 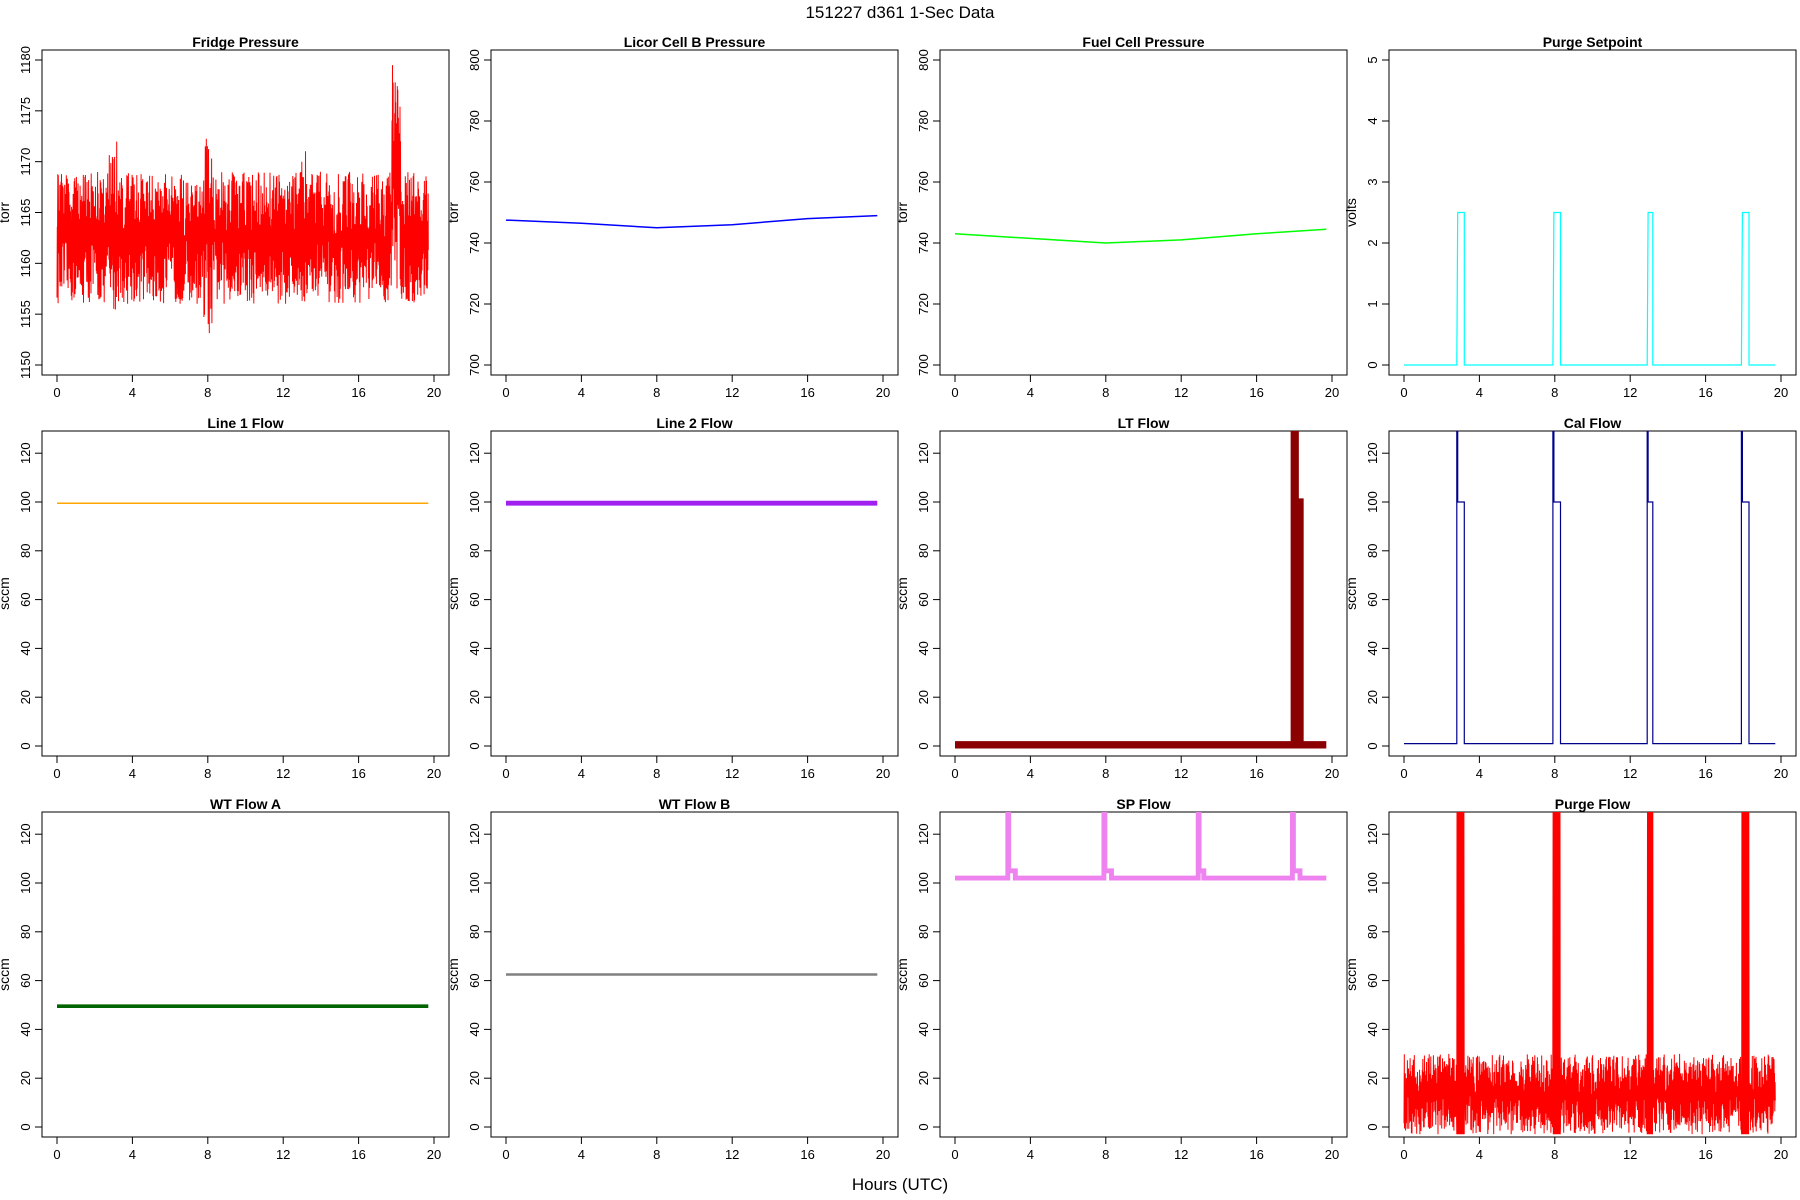 I want to click on chart-panel: Cal Flow sccm 0 20 40 60 80 100 120 0 4 8 12 16 20, so click(x=1570, y=598).